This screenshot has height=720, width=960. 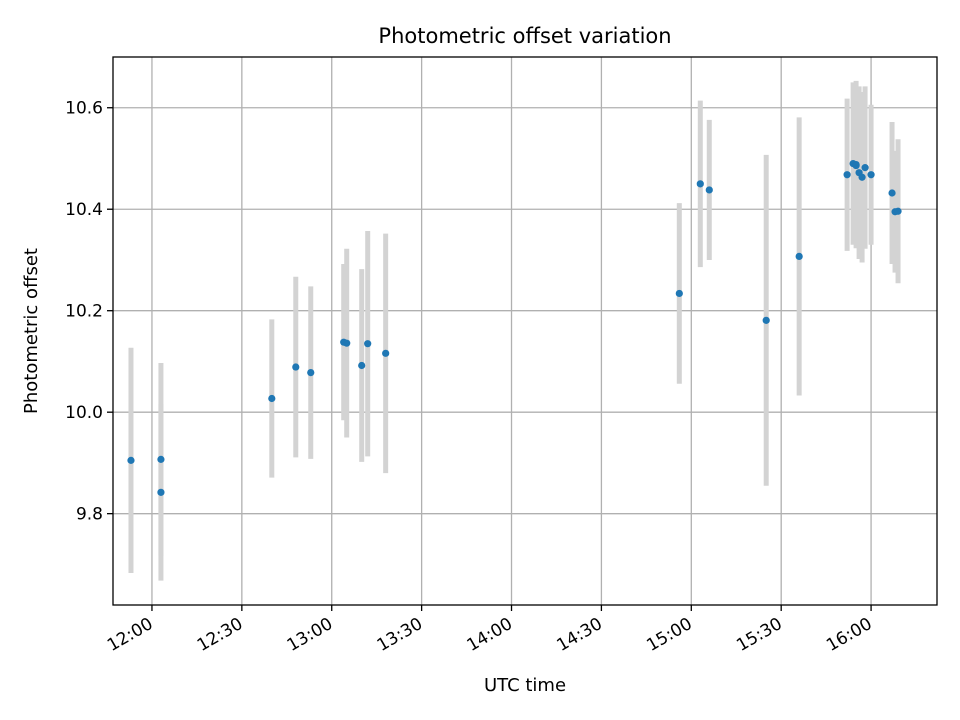 What do you see at coordinates (84, 413) in the screenshot?
I see `y-tick-label: 10.0` at bounding box center [84, 413].